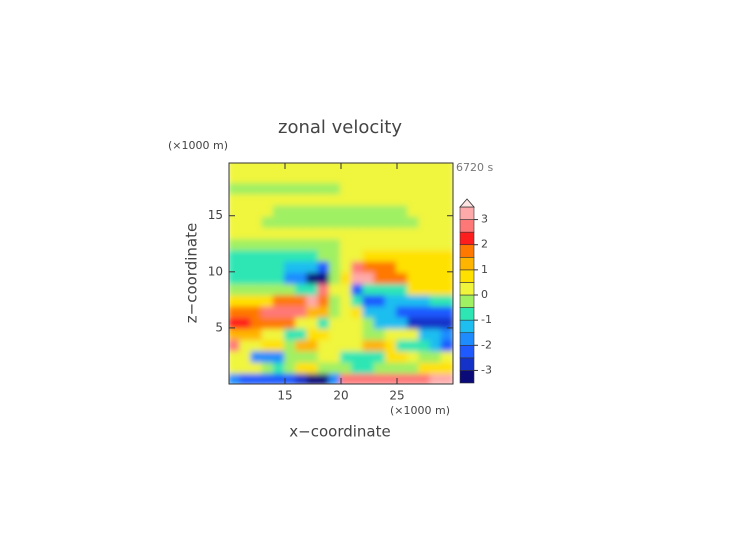  Describe the element at coordinates (484, 294) in the screenshot. I see `colorbar-tick-label: 0` at that location.